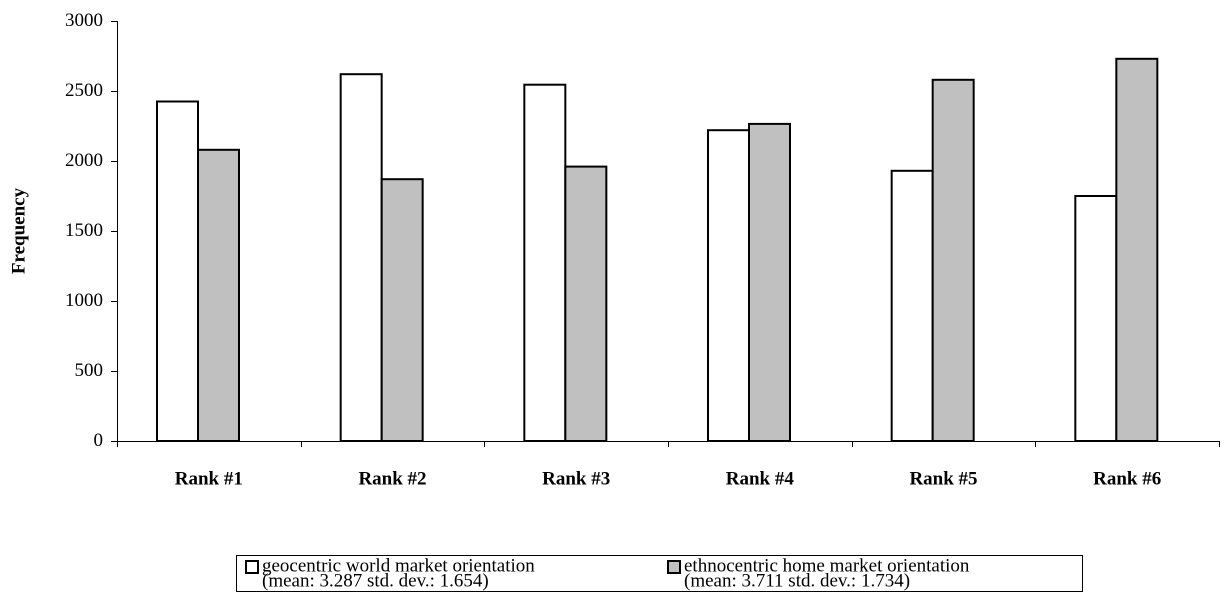 The width and height of the screenshot is (1225, 592). I want to click on x-tick-label: Rank #3, so click(576, 478).